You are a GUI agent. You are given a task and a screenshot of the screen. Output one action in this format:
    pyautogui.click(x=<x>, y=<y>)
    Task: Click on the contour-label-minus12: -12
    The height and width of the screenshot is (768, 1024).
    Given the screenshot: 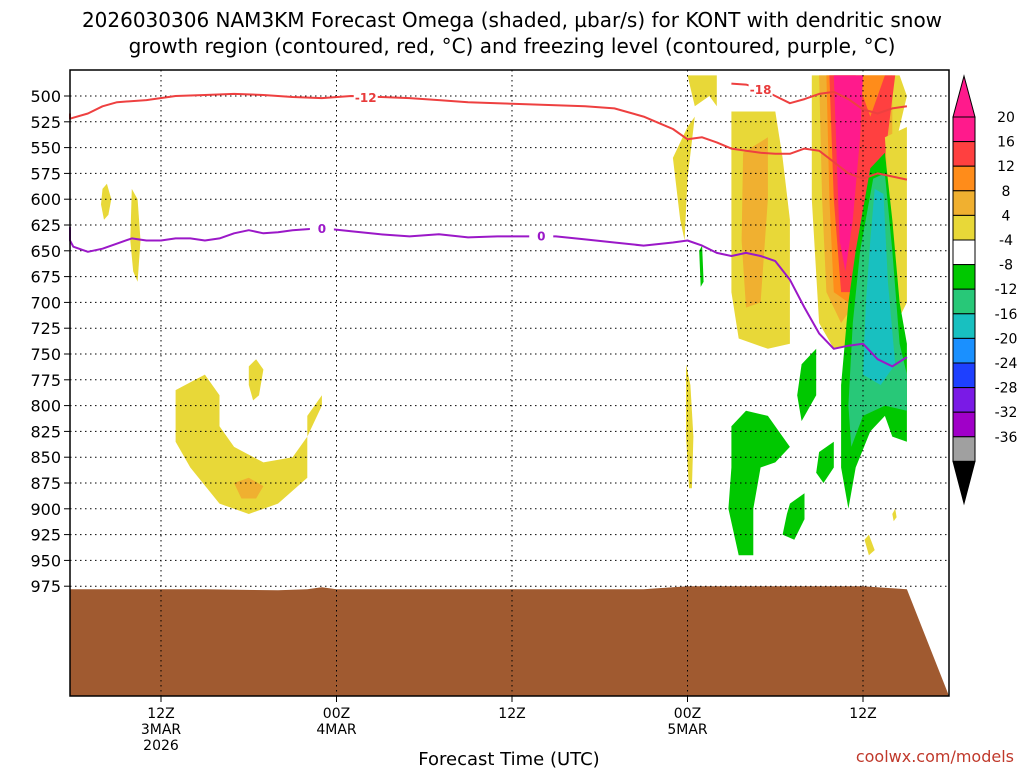 What is the action you would take?
    pyautogui.click(x=366, y=98)
    